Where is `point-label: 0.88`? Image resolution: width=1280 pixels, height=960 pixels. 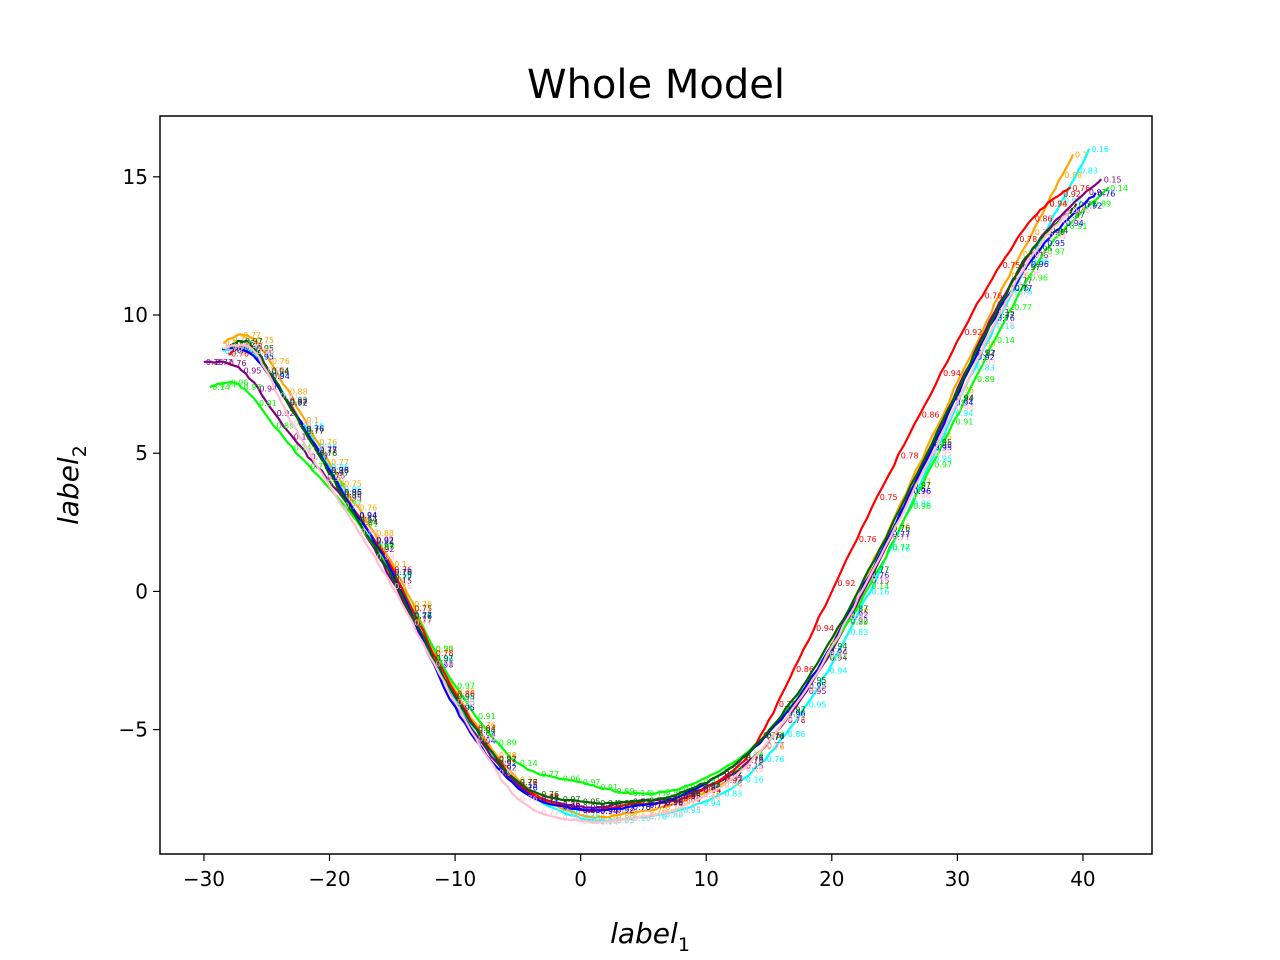
point-label: 0.88 is located at coordinates (626, 816).